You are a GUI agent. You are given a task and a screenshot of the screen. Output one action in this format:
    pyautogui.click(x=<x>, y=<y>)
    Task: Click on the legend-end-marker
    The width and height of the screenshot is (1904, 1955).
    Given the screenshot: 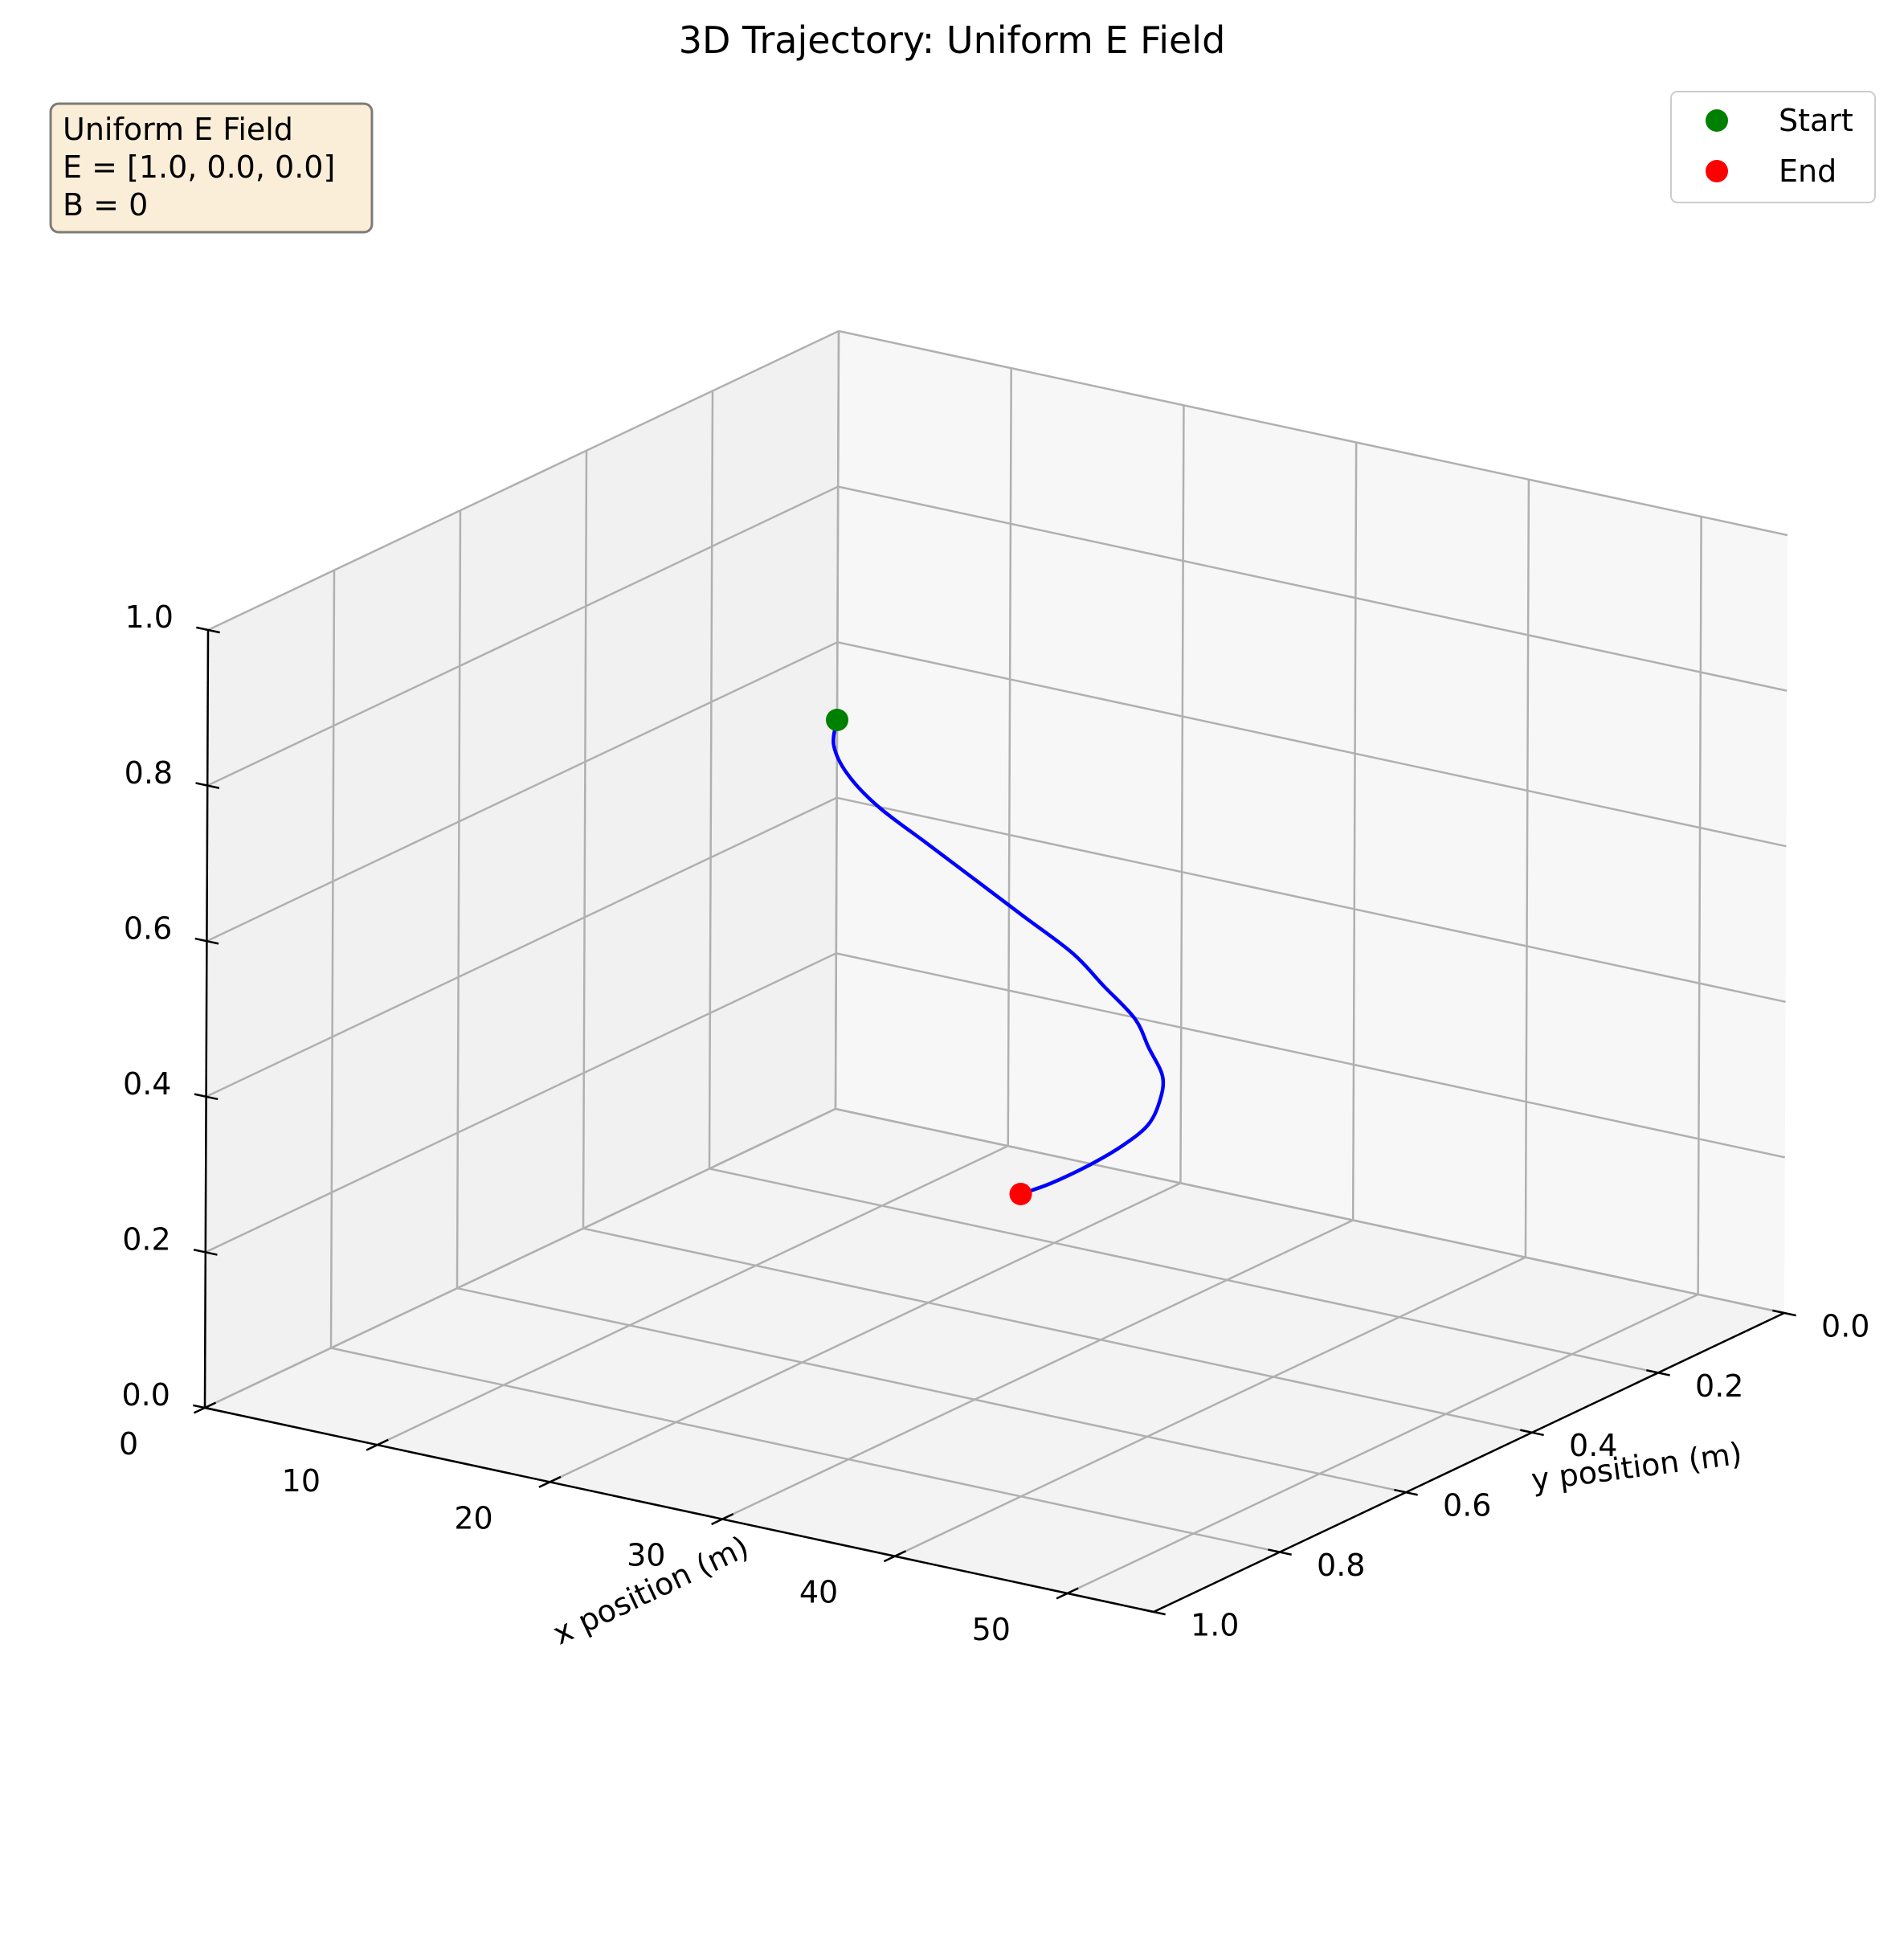 What is the action you would take?
    pyautogui.click(x=1717, y=171)
    